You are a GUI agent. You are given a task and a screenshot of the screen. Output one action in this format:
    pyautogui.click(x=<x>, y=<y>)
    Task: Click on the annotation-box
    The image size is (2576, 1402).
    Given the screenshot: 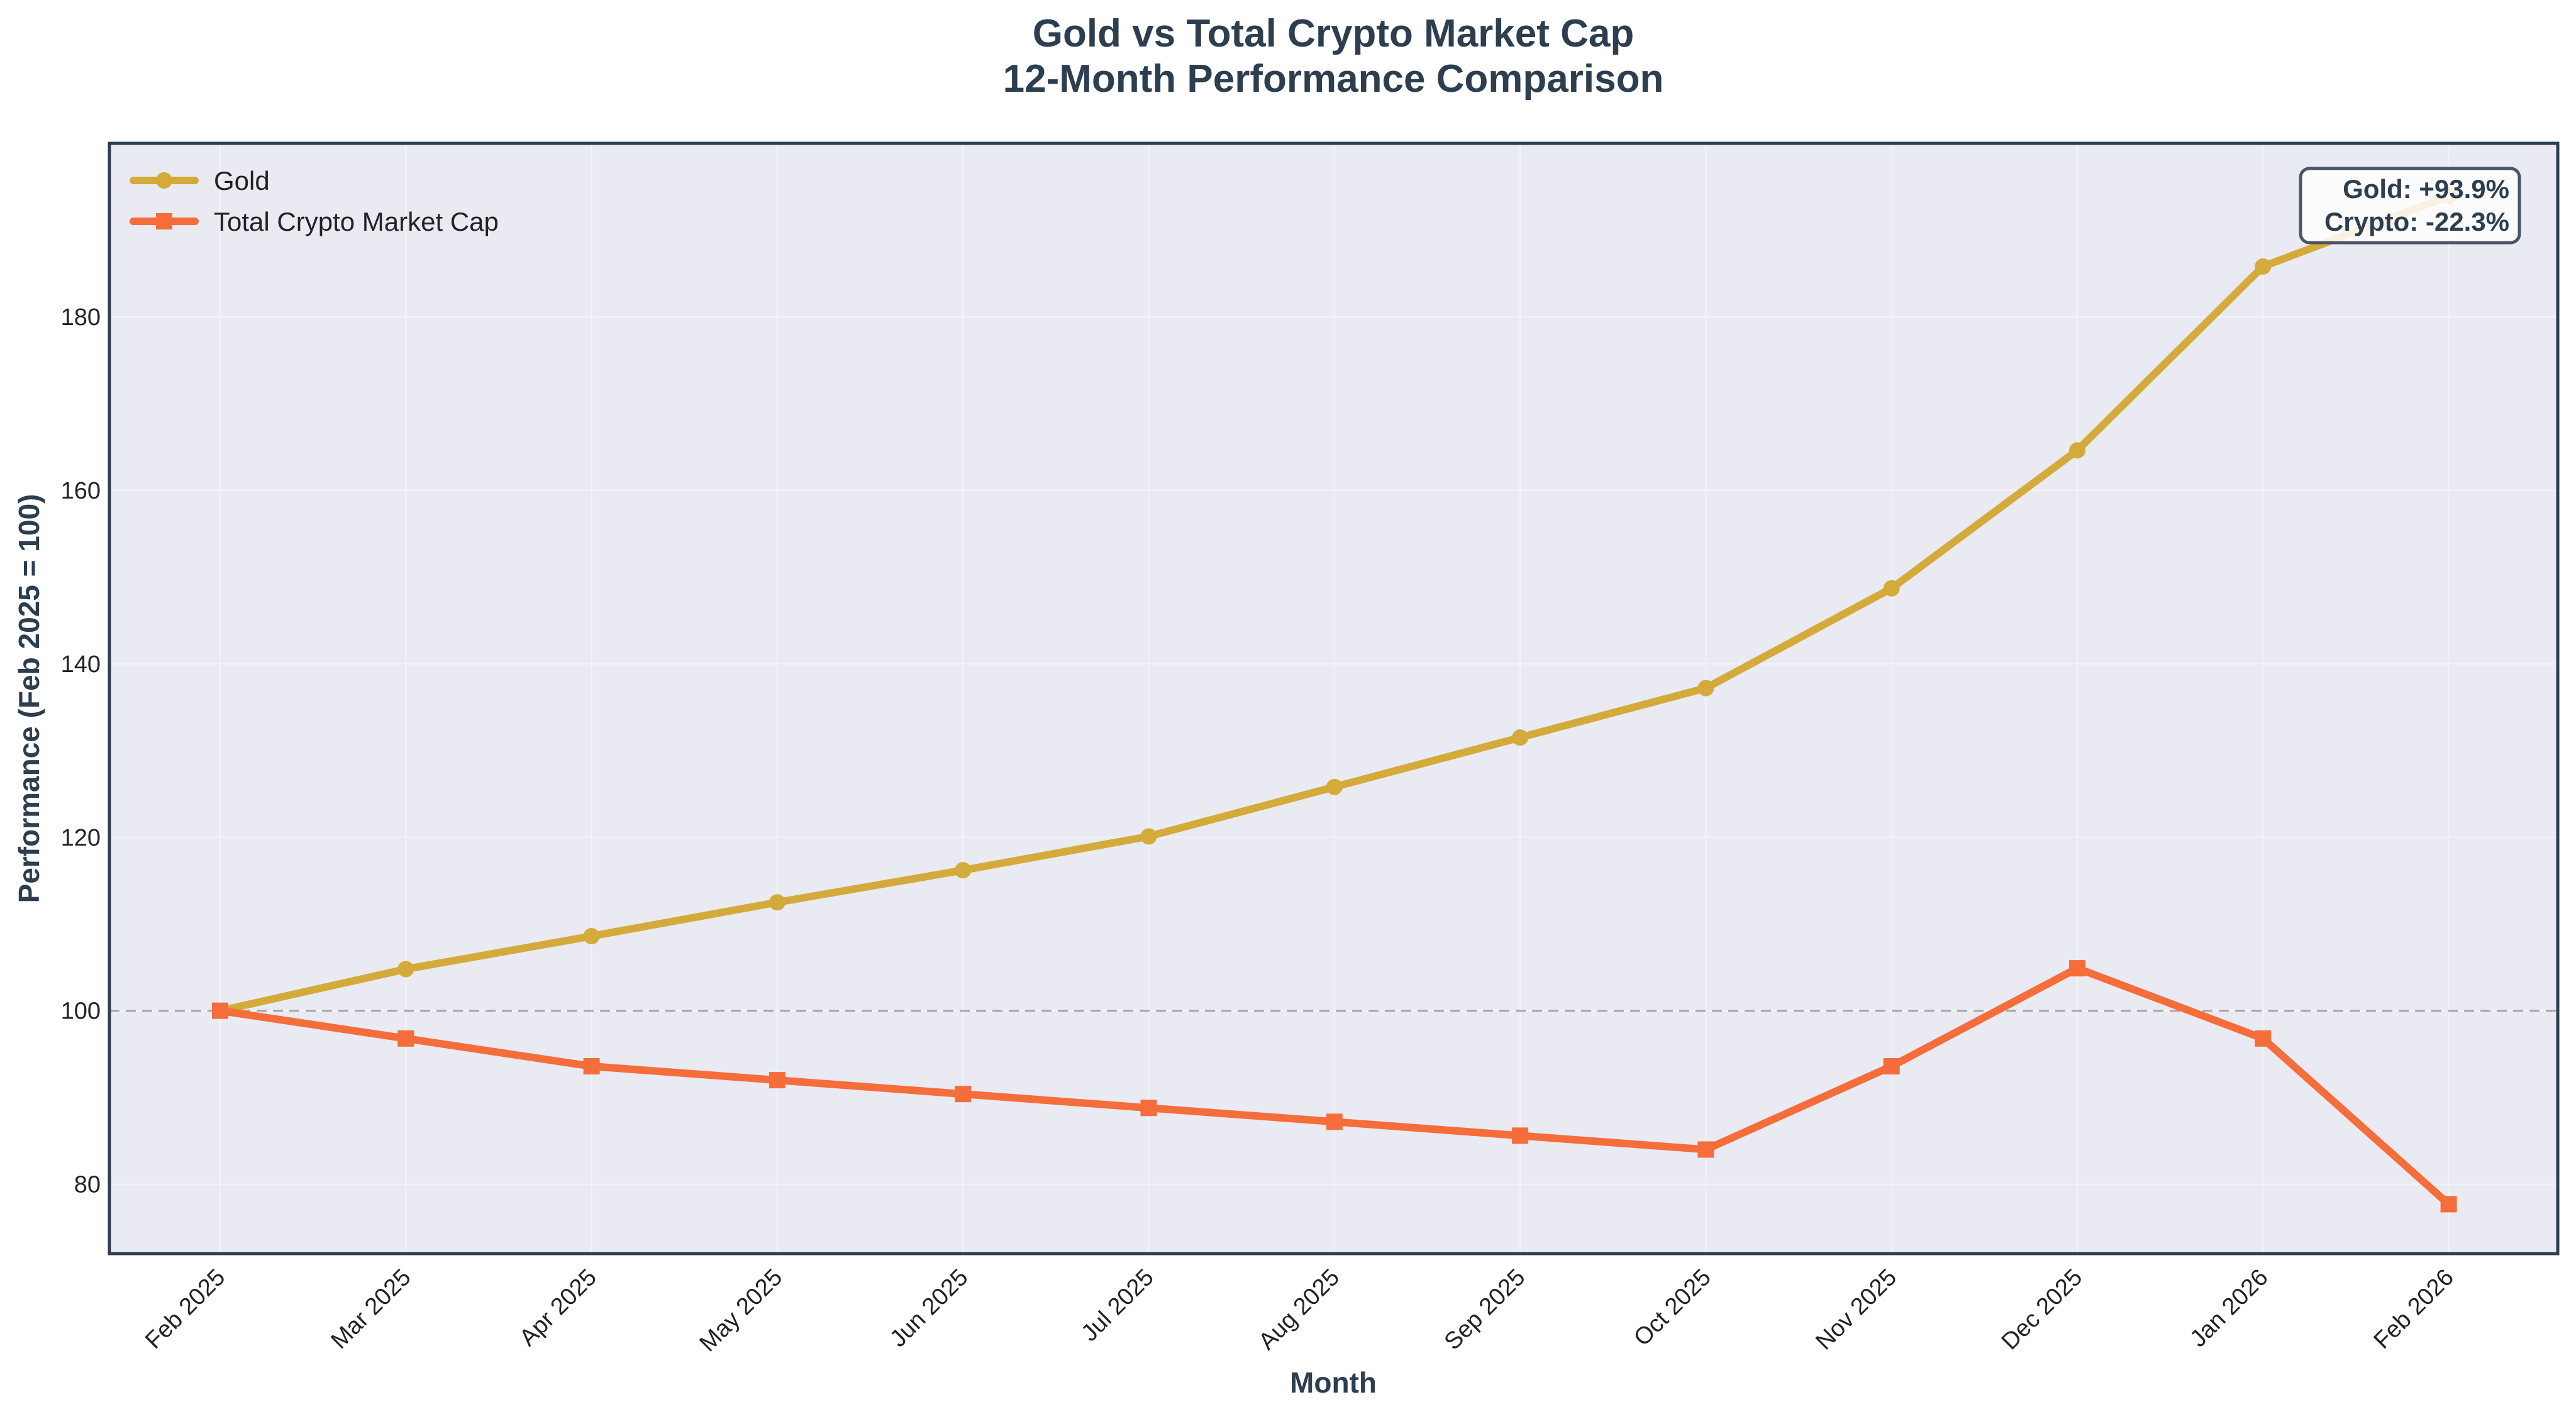 What is the action you would take?
    pyautogui.click(x=2410, y=206)
    